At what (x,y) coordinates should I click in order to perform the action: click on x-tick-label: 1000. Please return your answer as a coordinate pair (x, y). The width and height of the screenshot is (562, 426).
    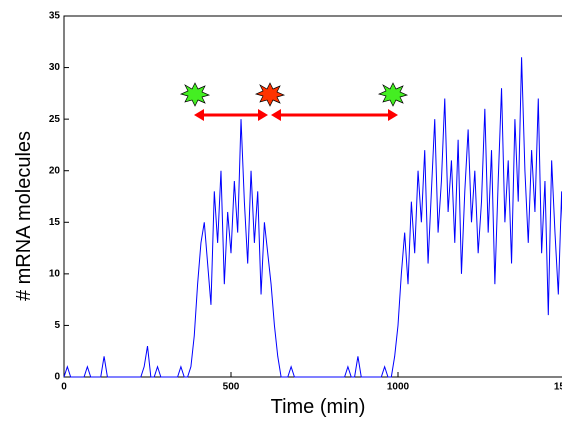
    Looking at the image, I should click on (398, 387).